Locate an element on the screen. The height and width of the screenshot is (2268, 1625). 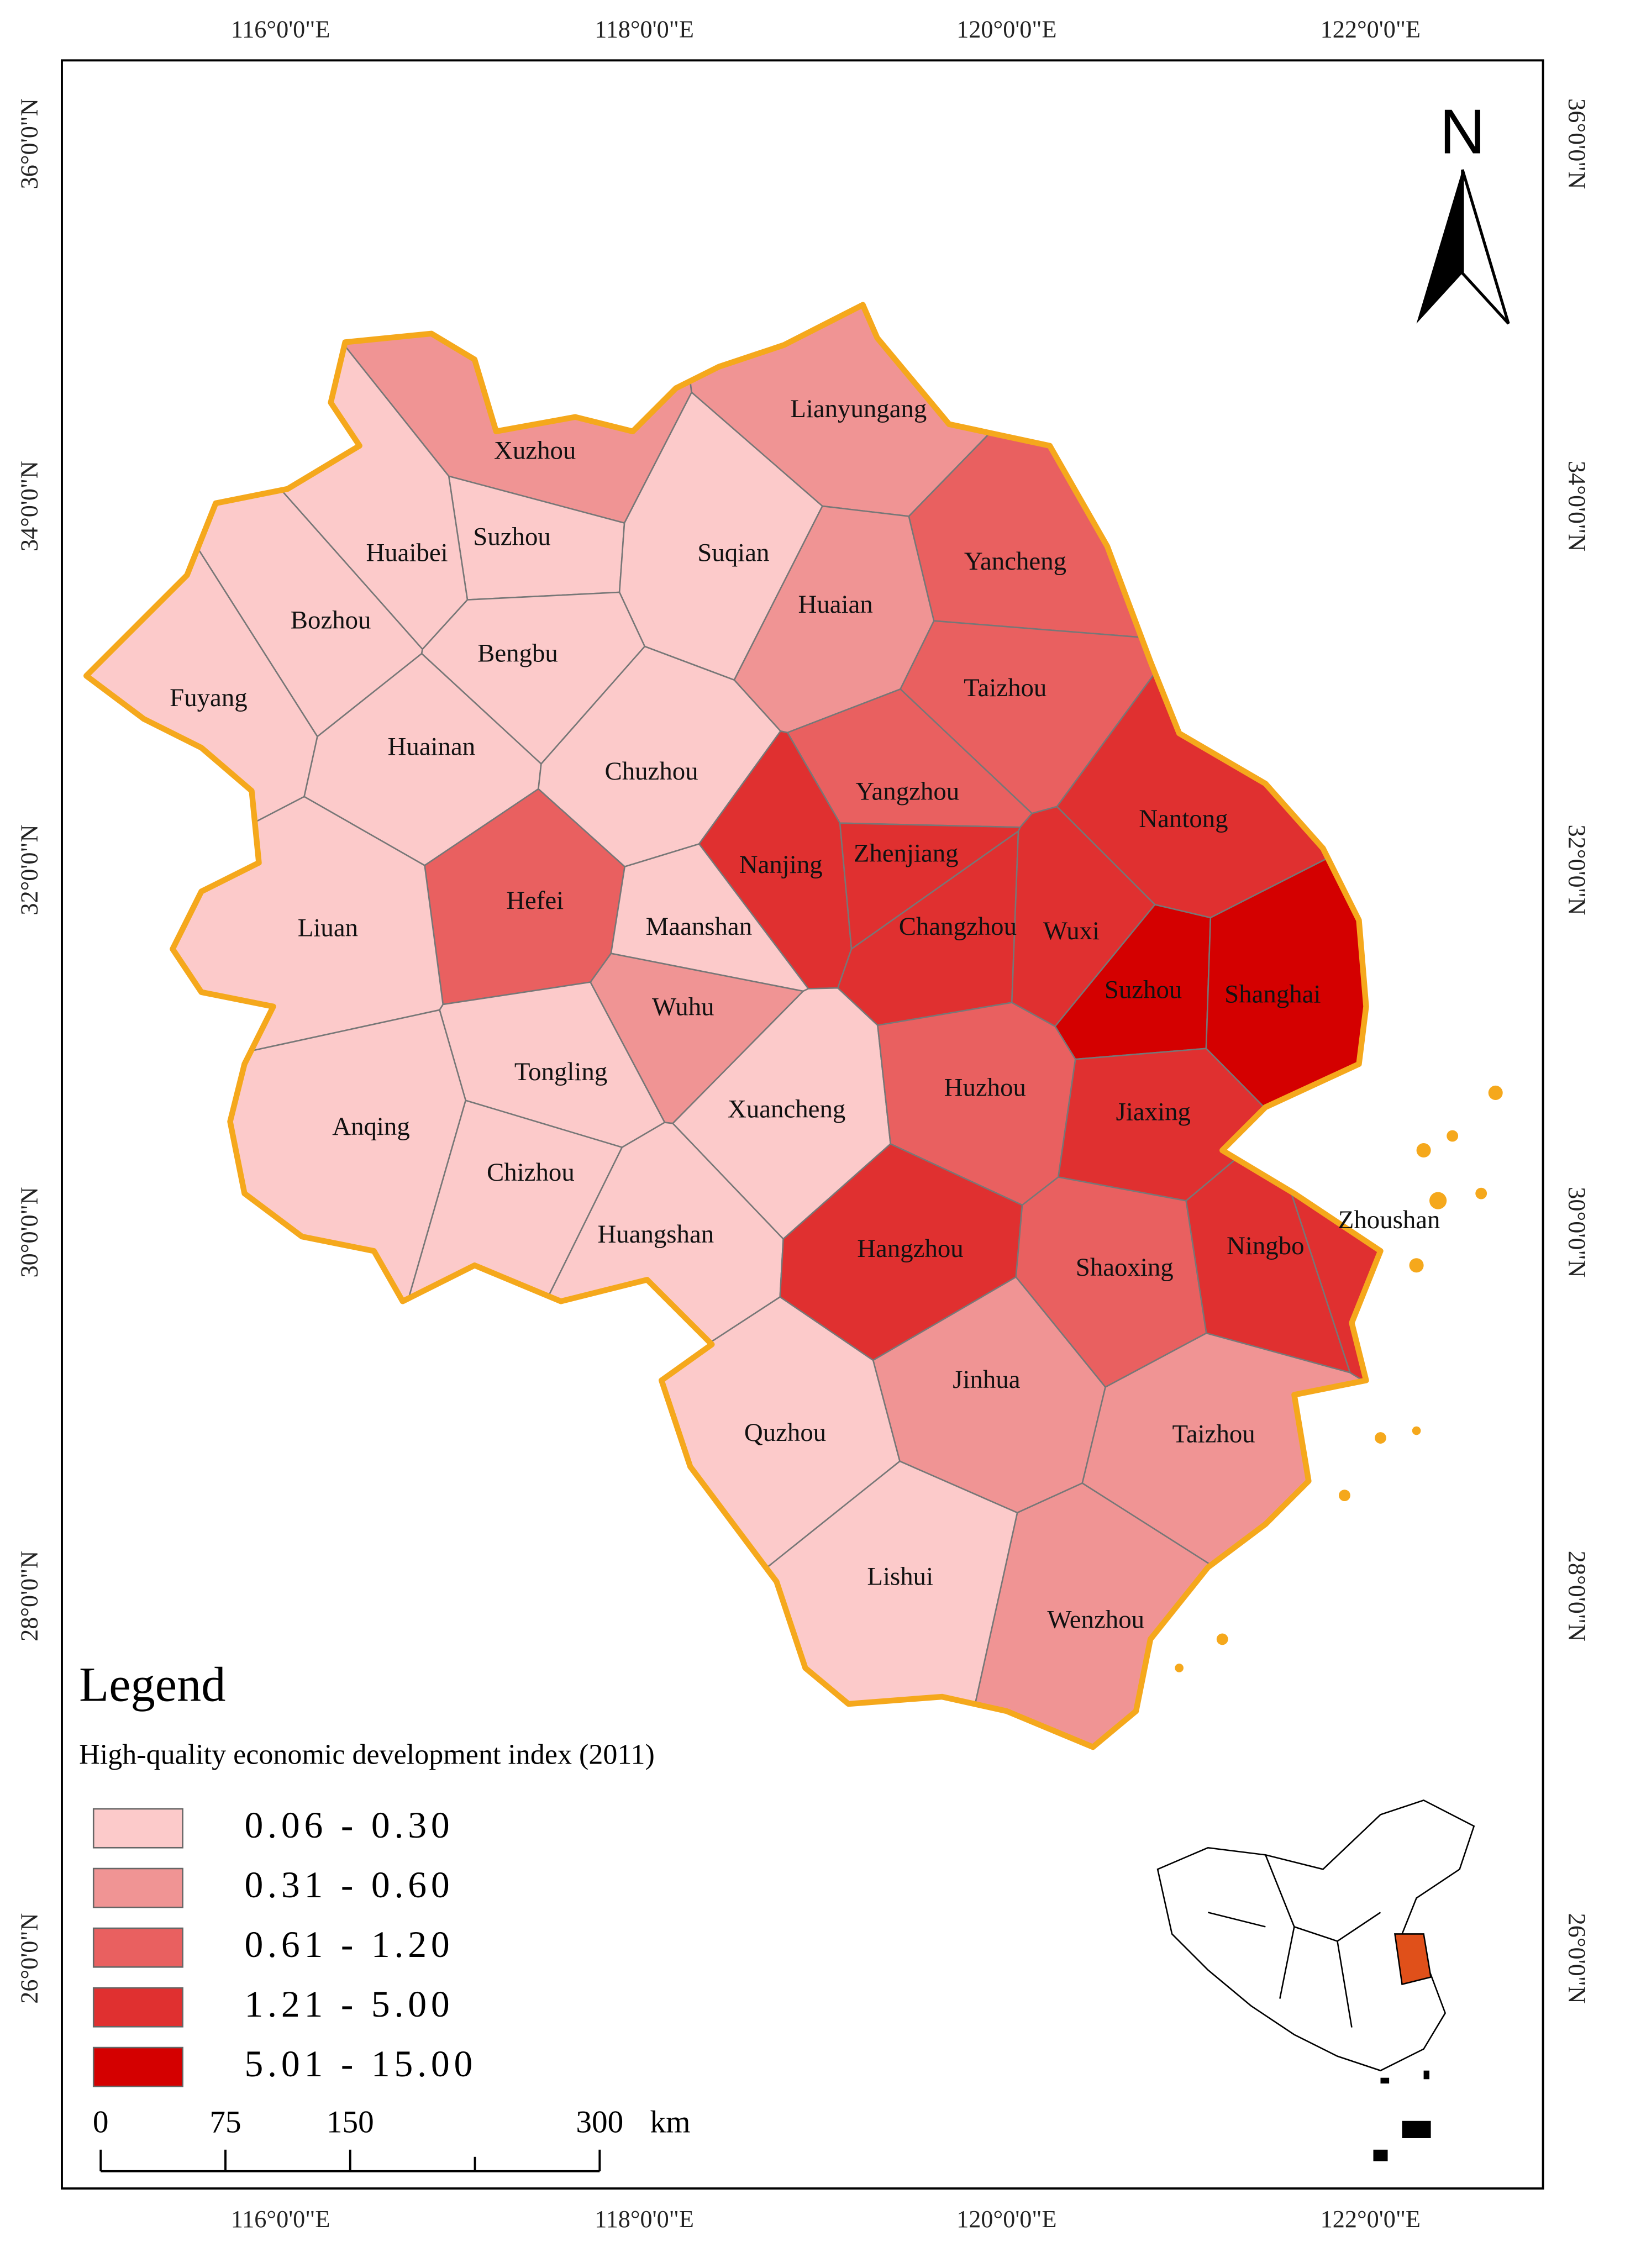
city-label: Jiaxing is located at coordinates (1153, 1113).